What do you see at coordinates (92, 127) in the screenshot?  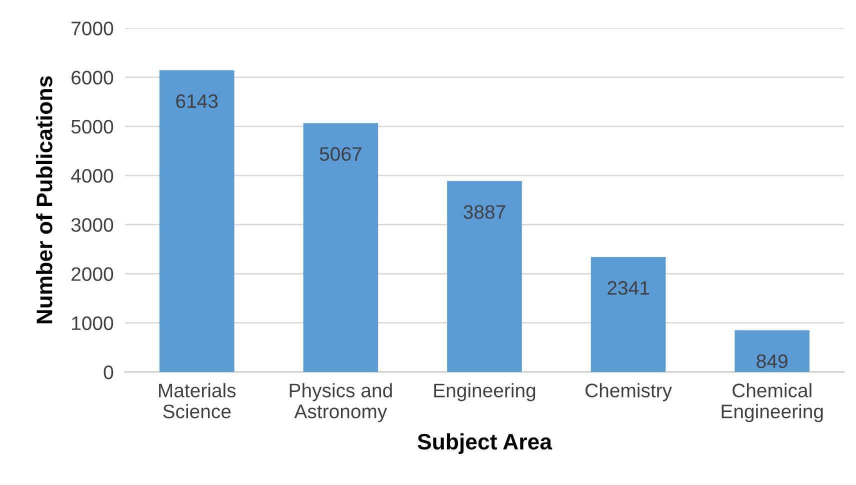 I see `y-tick-label: 5000` at bounding box center [92, 127].